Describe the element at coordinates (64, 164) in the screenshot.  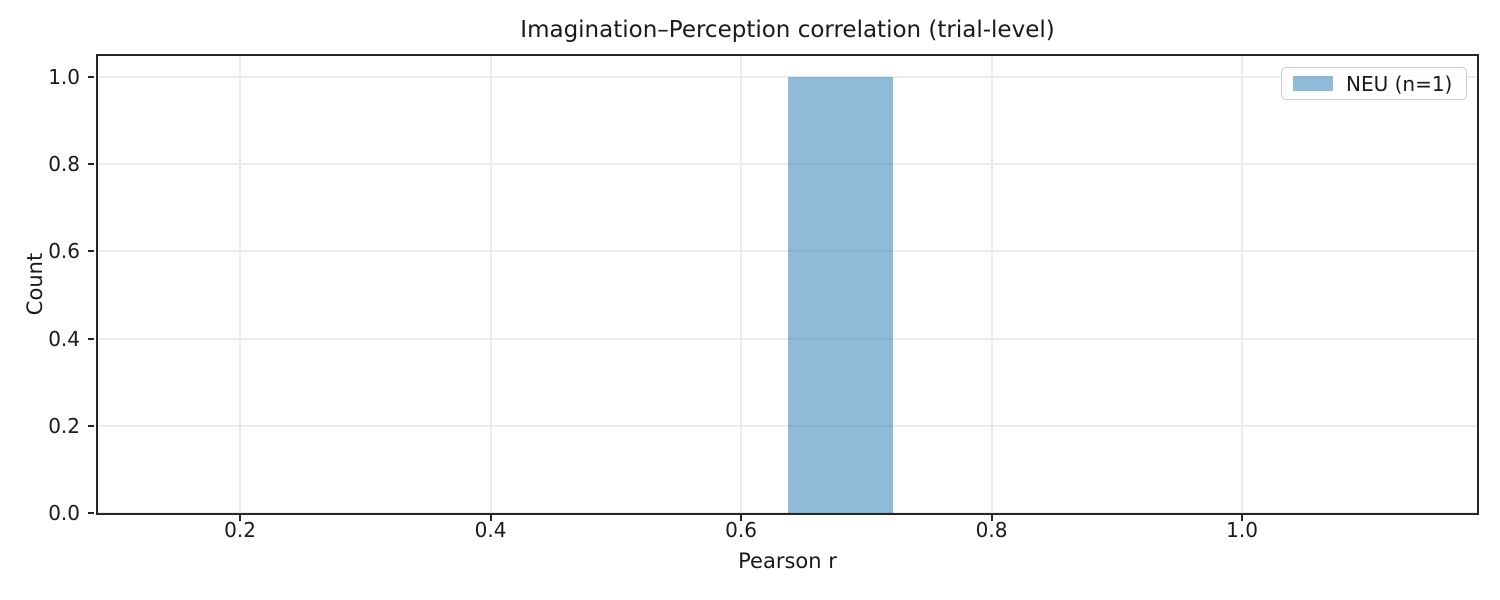
I see `y-tick-label: 0.8` at that location.